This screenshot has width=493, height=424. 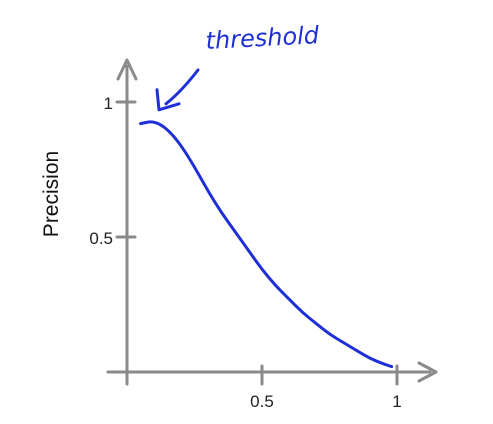 What do you see at coordinates (168, 100) in the screenshot?
I see `annotation-arrowhead` at bounding box center [168, 100].